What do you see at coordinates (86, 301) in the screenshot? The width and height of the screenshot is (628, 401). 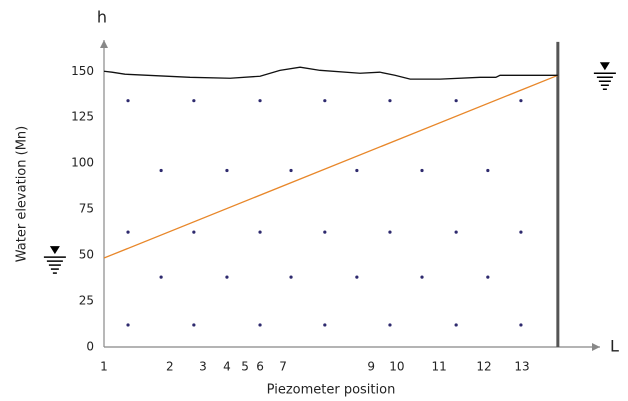 I see `y-tick-label: 25` at bounding box center [86, 301].